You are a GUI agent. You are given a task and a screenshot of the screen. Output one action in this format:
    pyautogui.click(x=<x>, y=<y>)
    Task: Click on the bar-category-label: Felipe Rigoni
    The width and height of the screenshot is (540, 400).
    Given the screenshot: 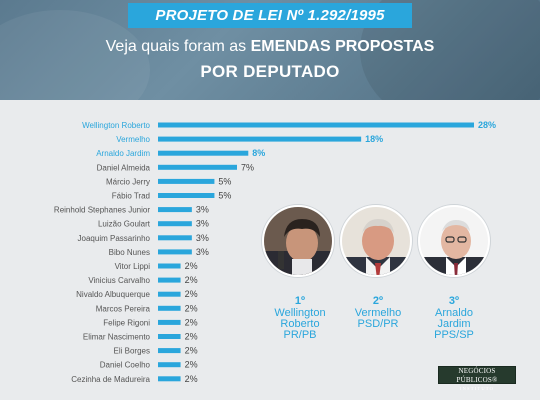 What is the action you would take?
    pyautogui.click(x=126, y=322)
    